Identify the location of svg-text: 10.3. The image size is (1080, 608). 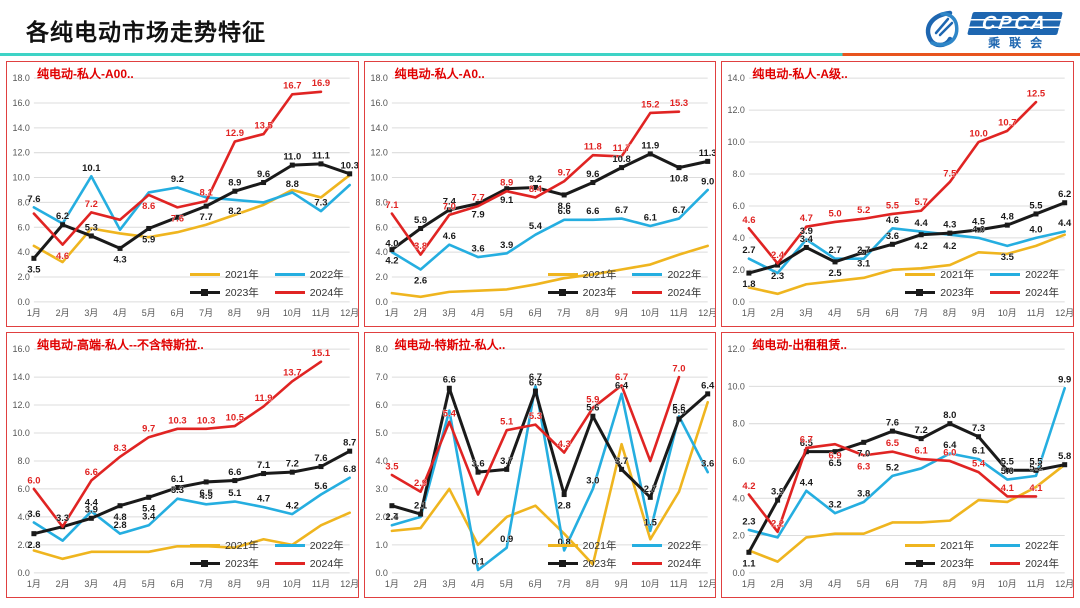
(348, 165).